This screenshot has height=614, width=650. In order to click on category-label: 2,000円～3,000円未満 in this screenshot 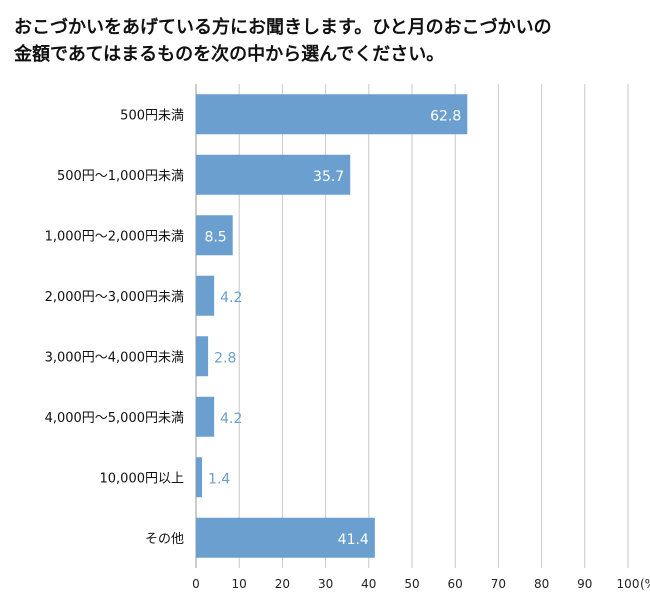, I will do `click(114, 297)`.